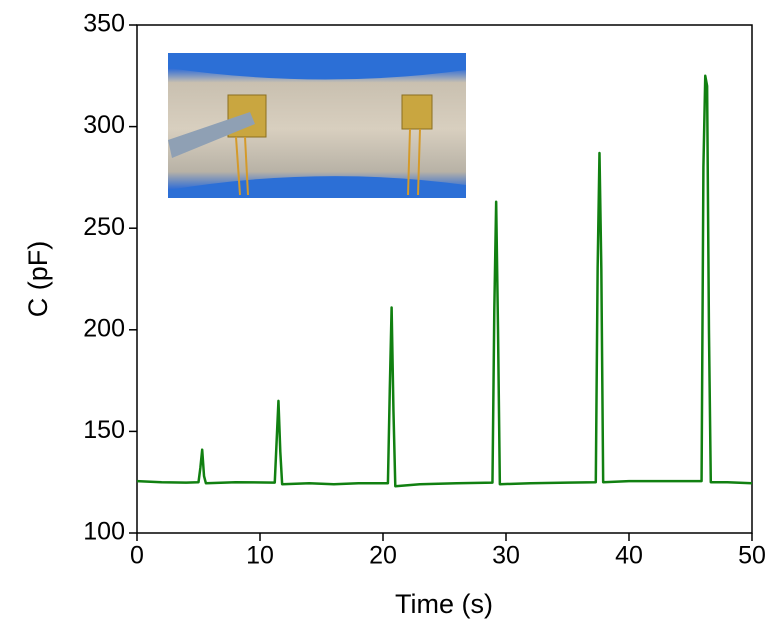 Image resolution: width=776 pixels, height=637 pixels. What do you see at coordinates (104, 227) in the screenshot?
I see `y-tick-label: 250` at bounding box center [104, 227].